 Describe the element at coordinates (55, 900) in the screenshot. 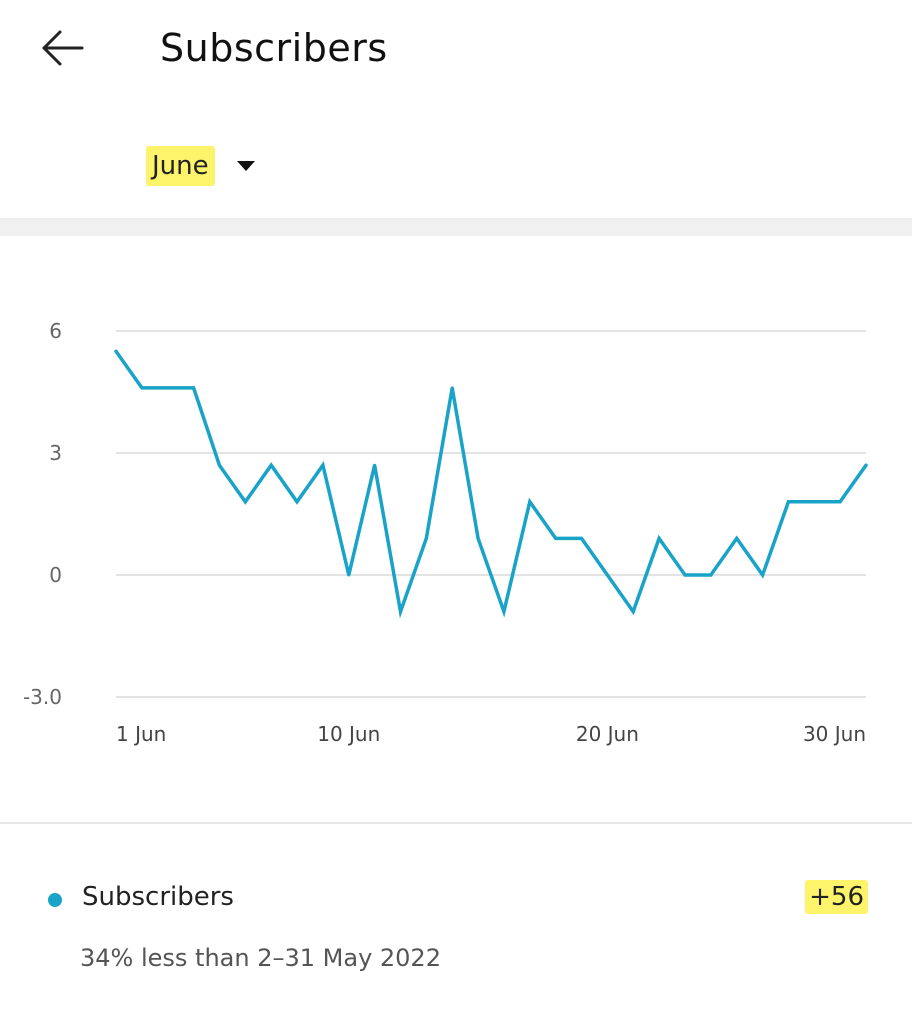

I see `series-color-dot` at that location.